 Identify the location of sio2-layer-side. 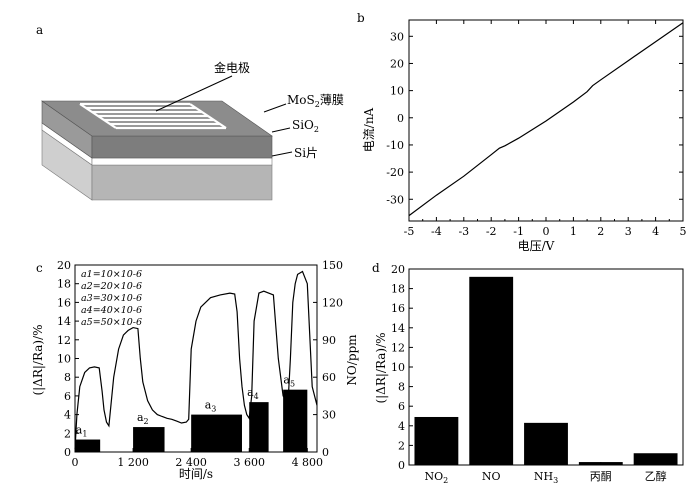
(182, 161).